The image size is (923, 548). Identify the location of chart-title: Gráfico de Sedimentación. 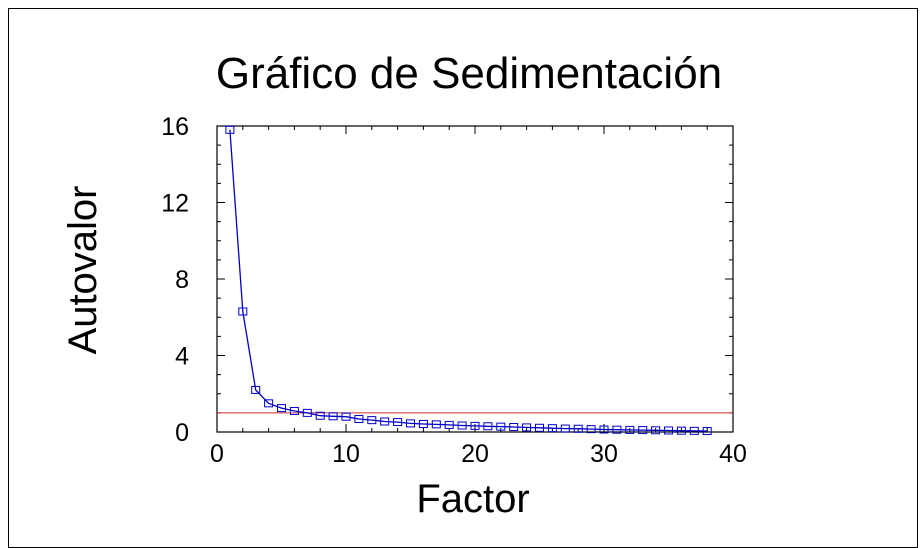
(469, 73).